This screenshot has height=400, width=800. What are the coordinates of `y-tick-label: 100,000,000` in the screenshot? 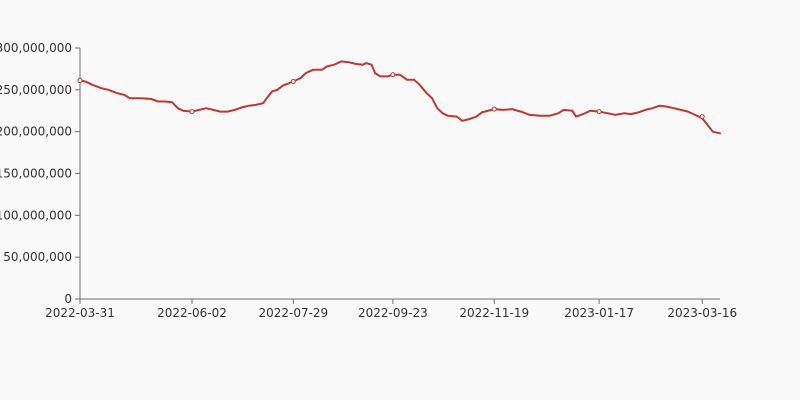 It's located at (36, 215).